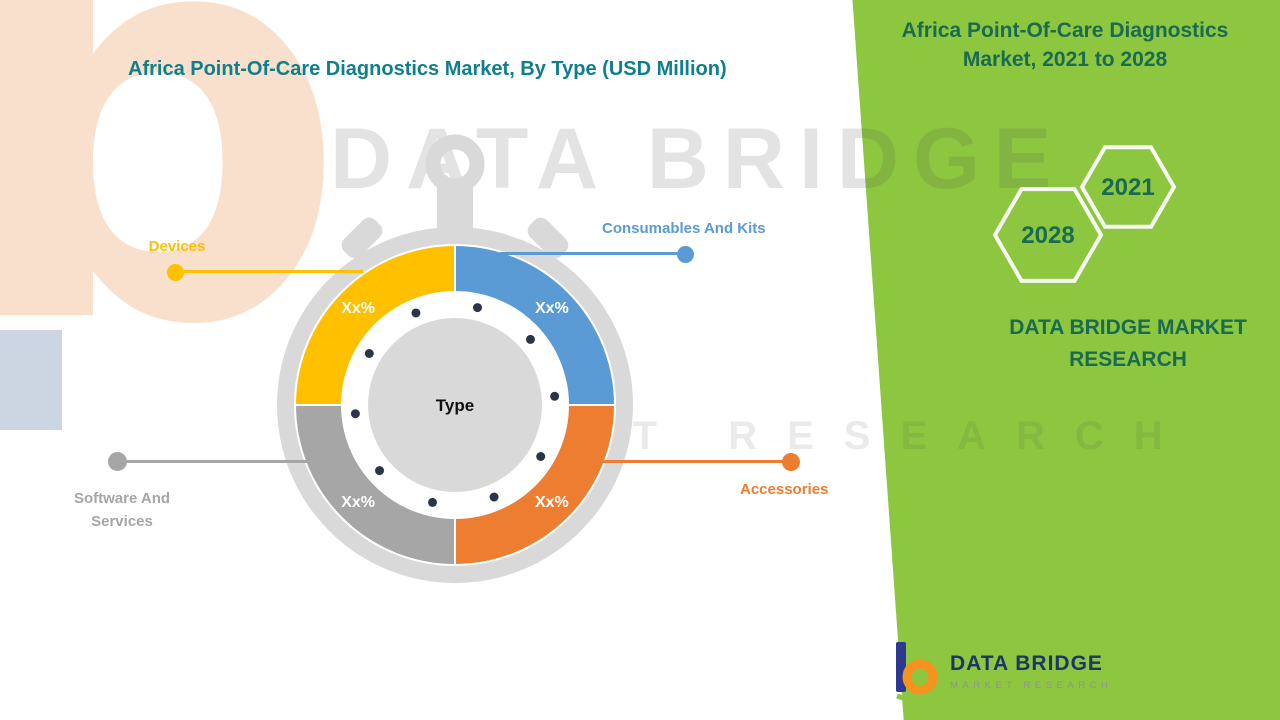  I want to click on hexagon-2021-label: 2021, so click(1127, 187).